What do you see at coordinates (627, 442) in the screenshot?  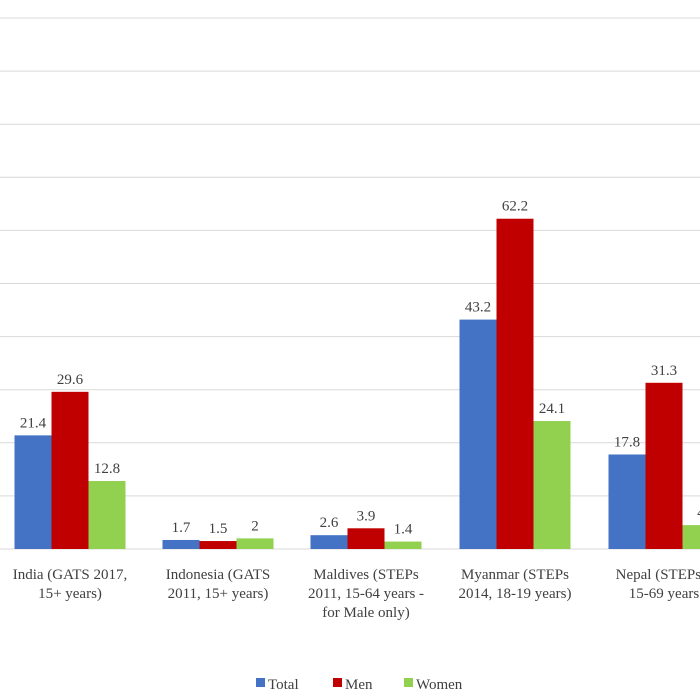 I see `data-label: 17.8` at bounding box center [627, 442].